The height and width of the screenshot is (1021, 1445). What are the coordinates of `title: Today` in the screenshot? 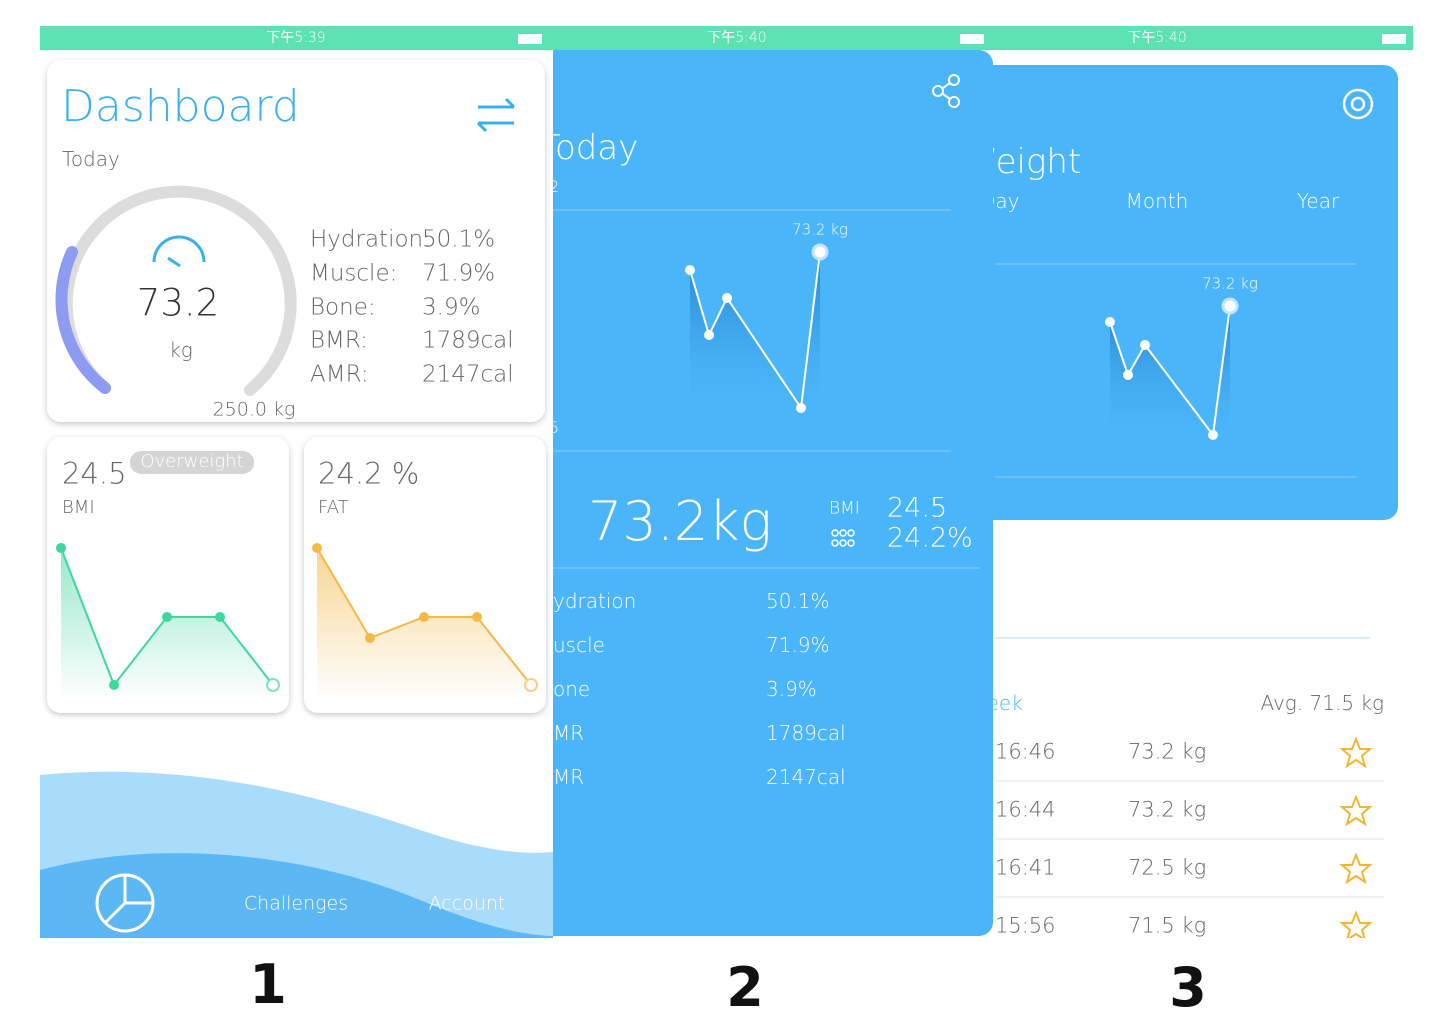 It's located at (589, 148).